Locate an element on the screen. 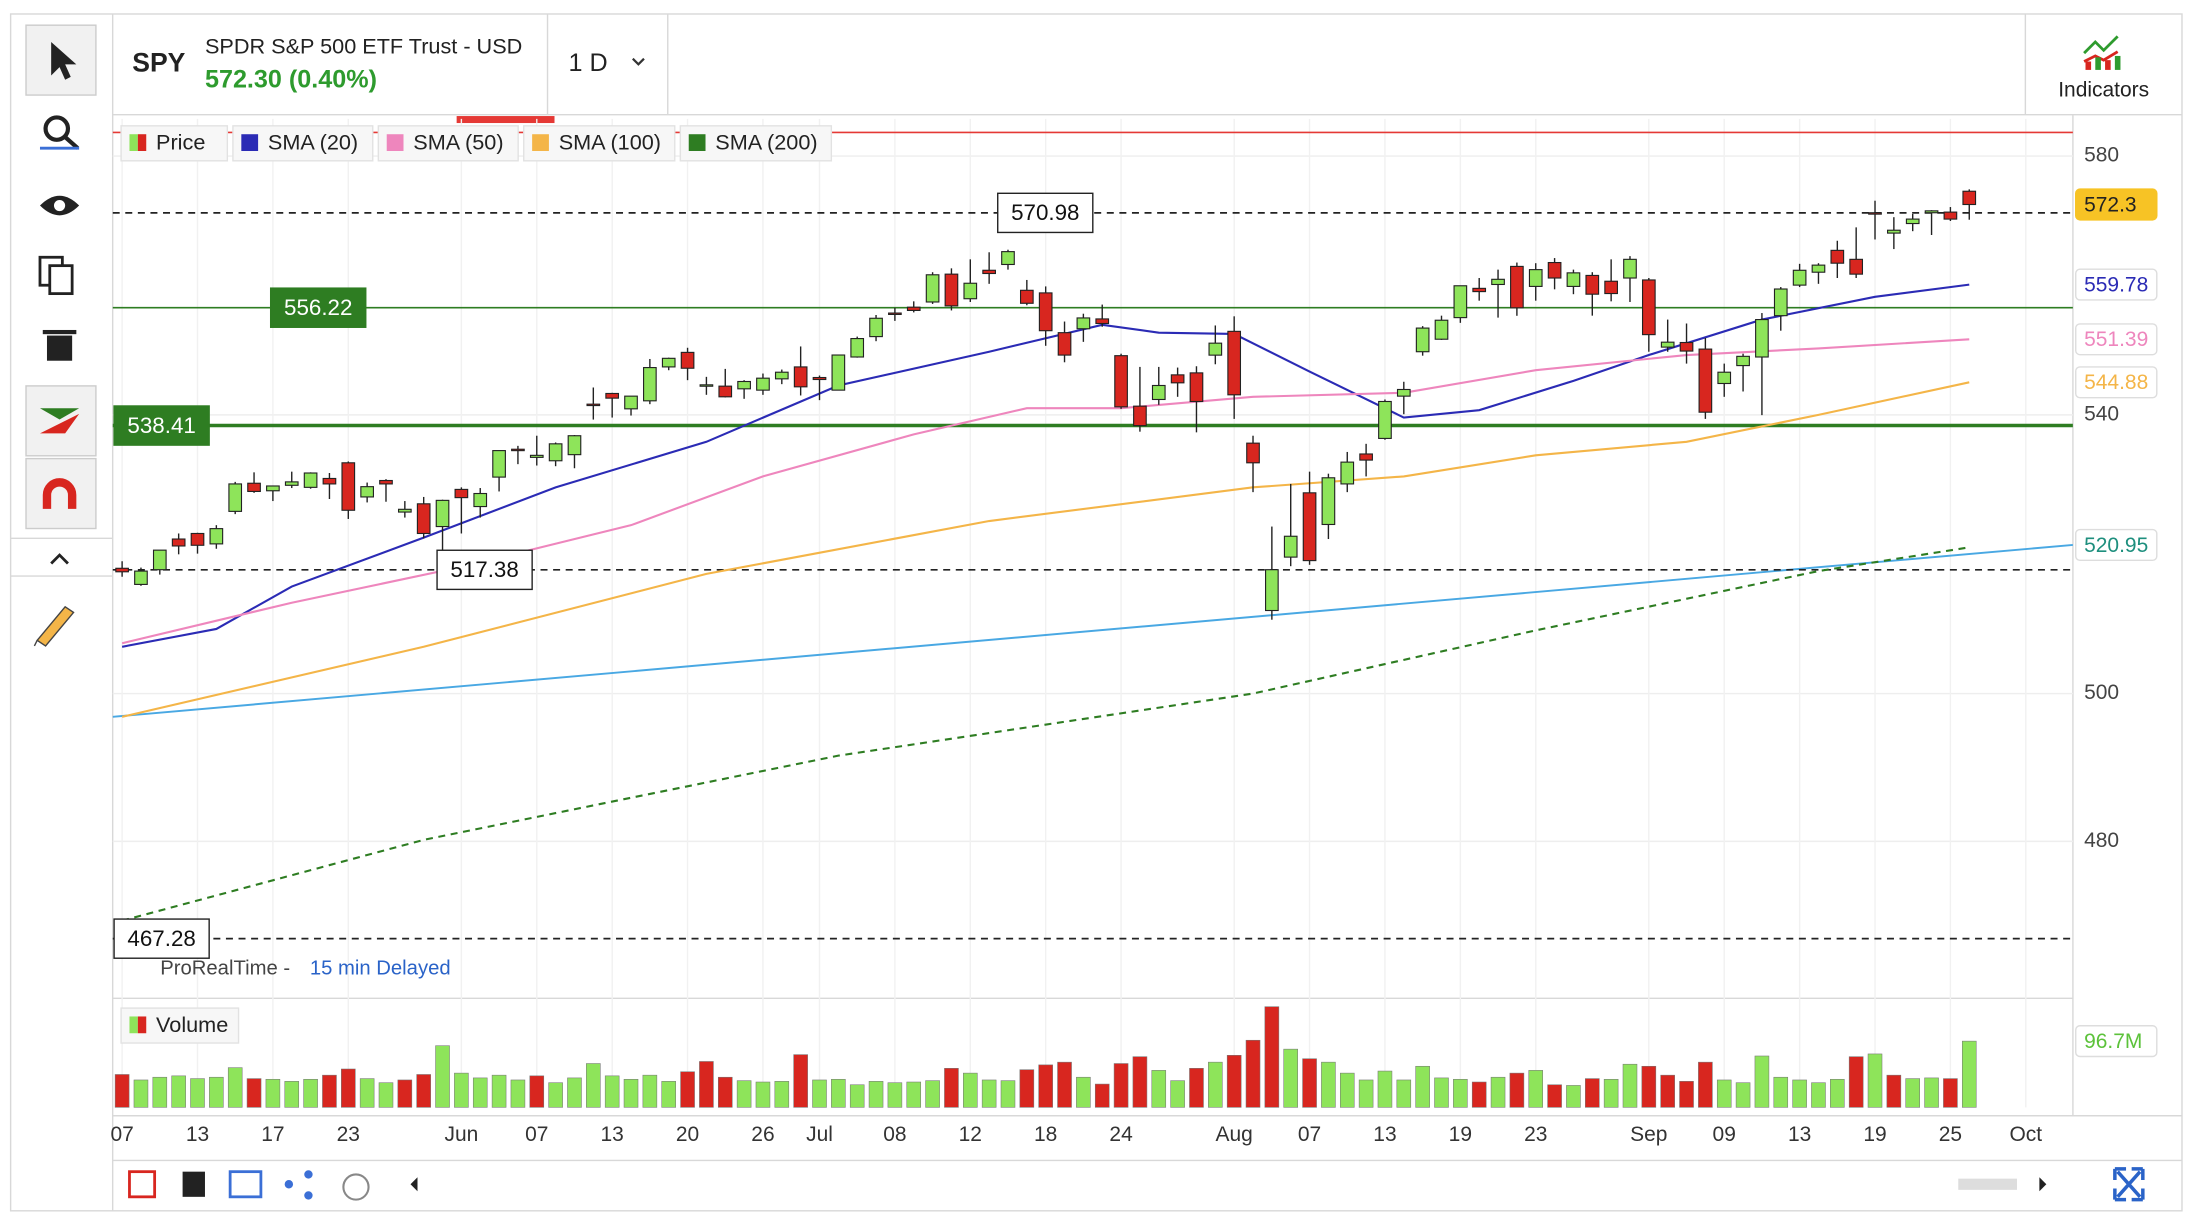  y-tick-label: 540 is located at coordinates (2101, 413).